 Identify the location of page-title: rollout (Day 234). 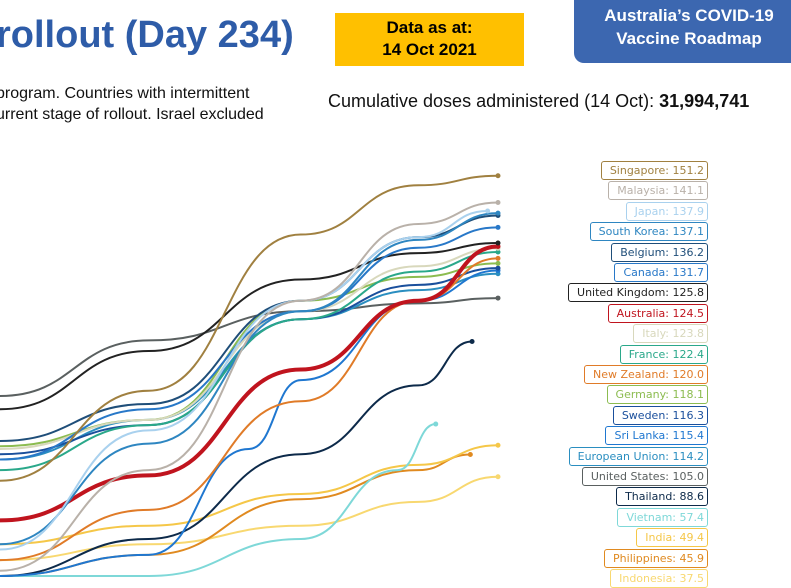
(147, 35).